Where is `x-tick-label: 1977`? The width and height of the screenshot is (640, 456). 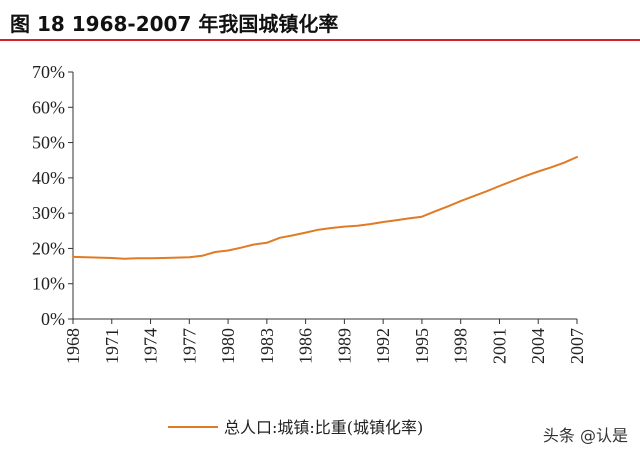
x-tick-label: 1977 is located at coordinates (189, 346).